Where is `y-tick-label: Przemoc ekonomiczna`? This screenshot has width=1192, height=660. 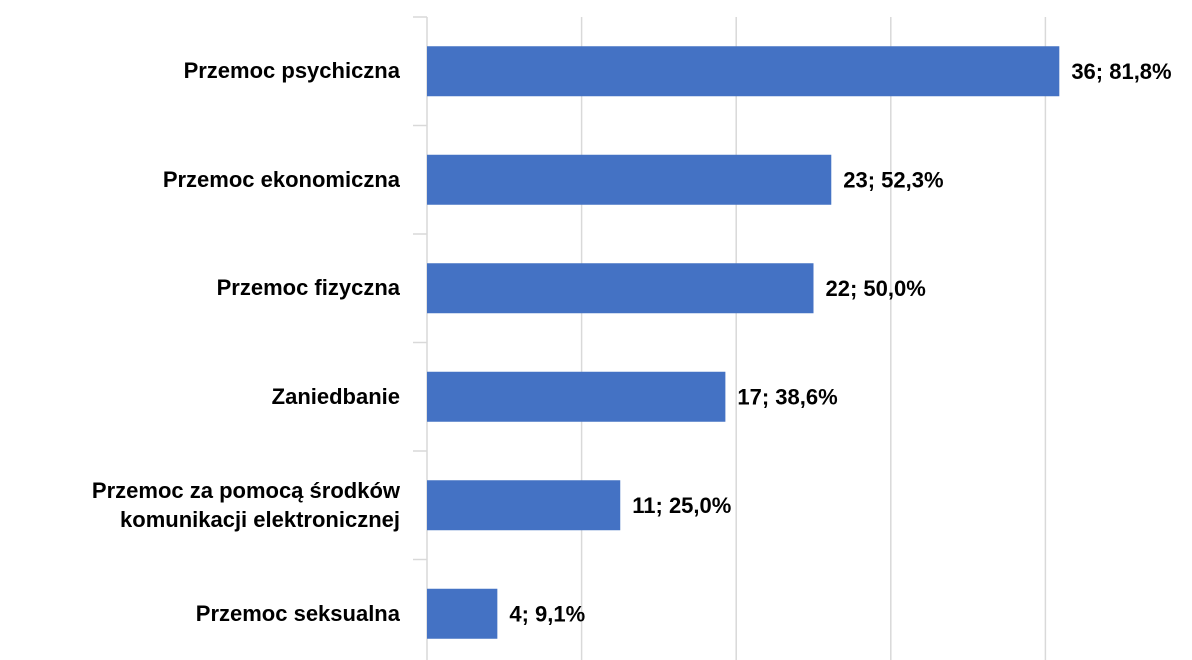
y-tick-label: Przemoc ekonomiczna is located at coordinates (281, 179).